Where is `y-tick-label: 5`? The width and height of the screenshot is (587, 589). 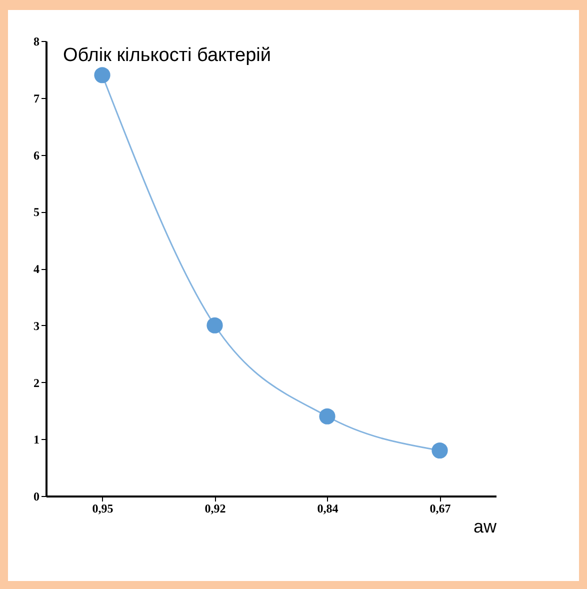
y-tick-label: 5 is located at coordinates (37, 212).